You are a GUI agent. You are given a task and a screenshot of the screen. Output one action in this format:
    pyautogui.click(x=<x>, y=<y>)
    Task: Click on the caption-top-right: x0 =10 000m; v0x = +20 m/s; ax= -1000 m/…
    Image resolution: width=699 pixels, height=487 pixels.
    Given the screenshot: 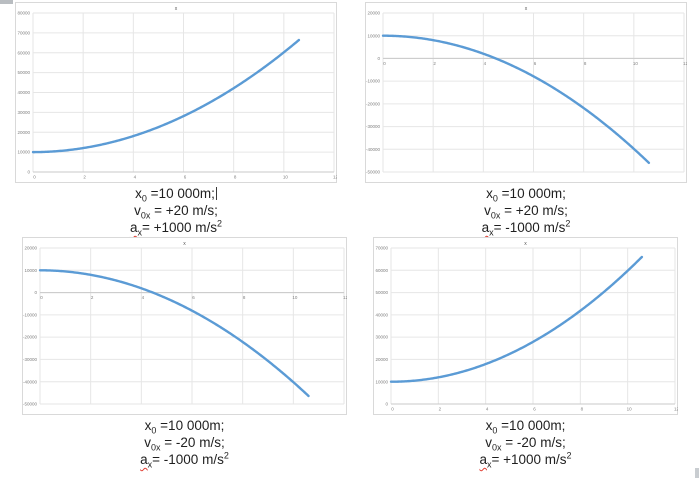 What is the action you would take?
    pyautogui.click(x=526, y=211)
    